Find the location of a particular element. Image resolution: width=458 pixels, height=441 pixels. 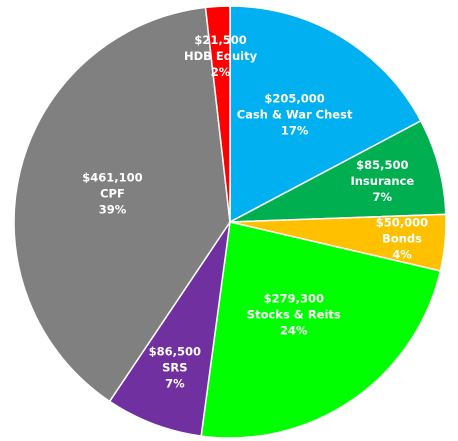

pie-label-name: SRS is located at coordinates (174, 367).